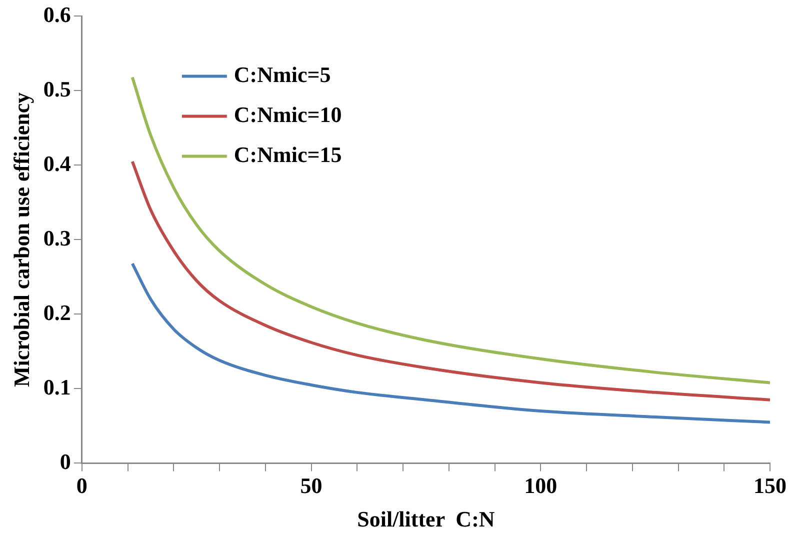 The height and width of the screenshot is (542, 796). What do you see at coordinates (57, 312) in the screenshot?
I see `y-tick-label: 0.2` at bounding box center [57, 312].